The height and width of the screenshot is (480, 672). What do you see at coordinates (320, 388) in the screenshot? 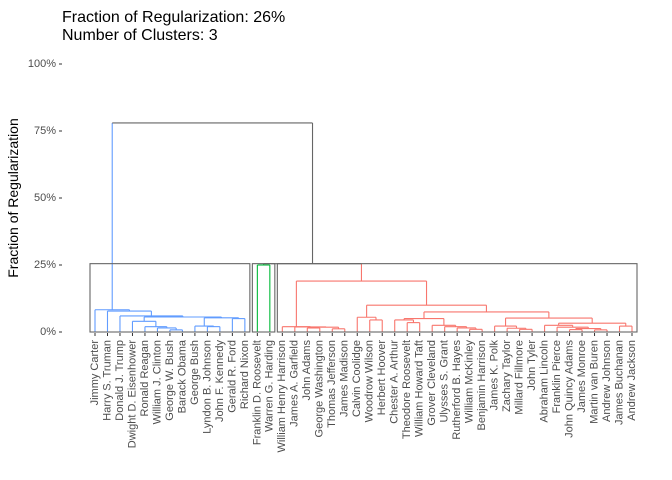
I see `leaf-label: George Washington` at bounding box center [320, 388].